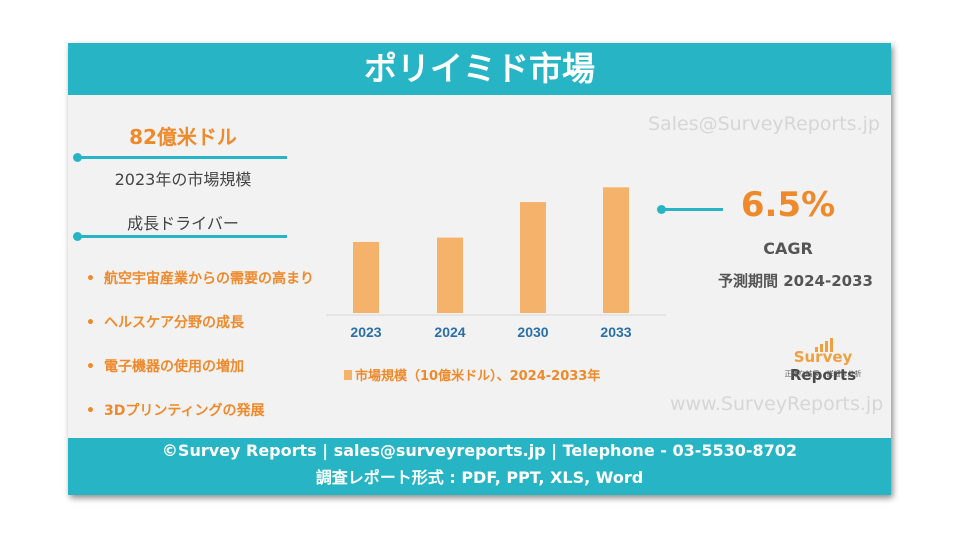 The image size is (960, 540). I want to click on market-size-chart: 2023 2024 2030 2033 市場規模（10億米ドル）、2024-2033年, so click(496, 285).